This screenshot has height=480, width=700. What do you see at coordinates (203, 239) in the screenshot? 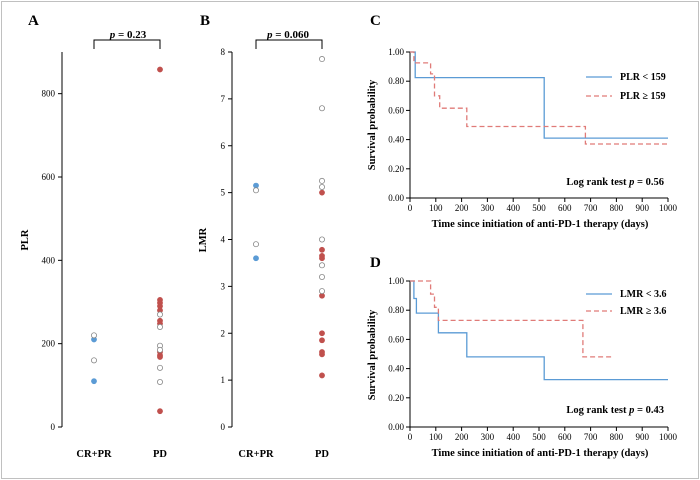
I see `panel-b-y-axis-label: LMR` at bounding box center [203, 239].